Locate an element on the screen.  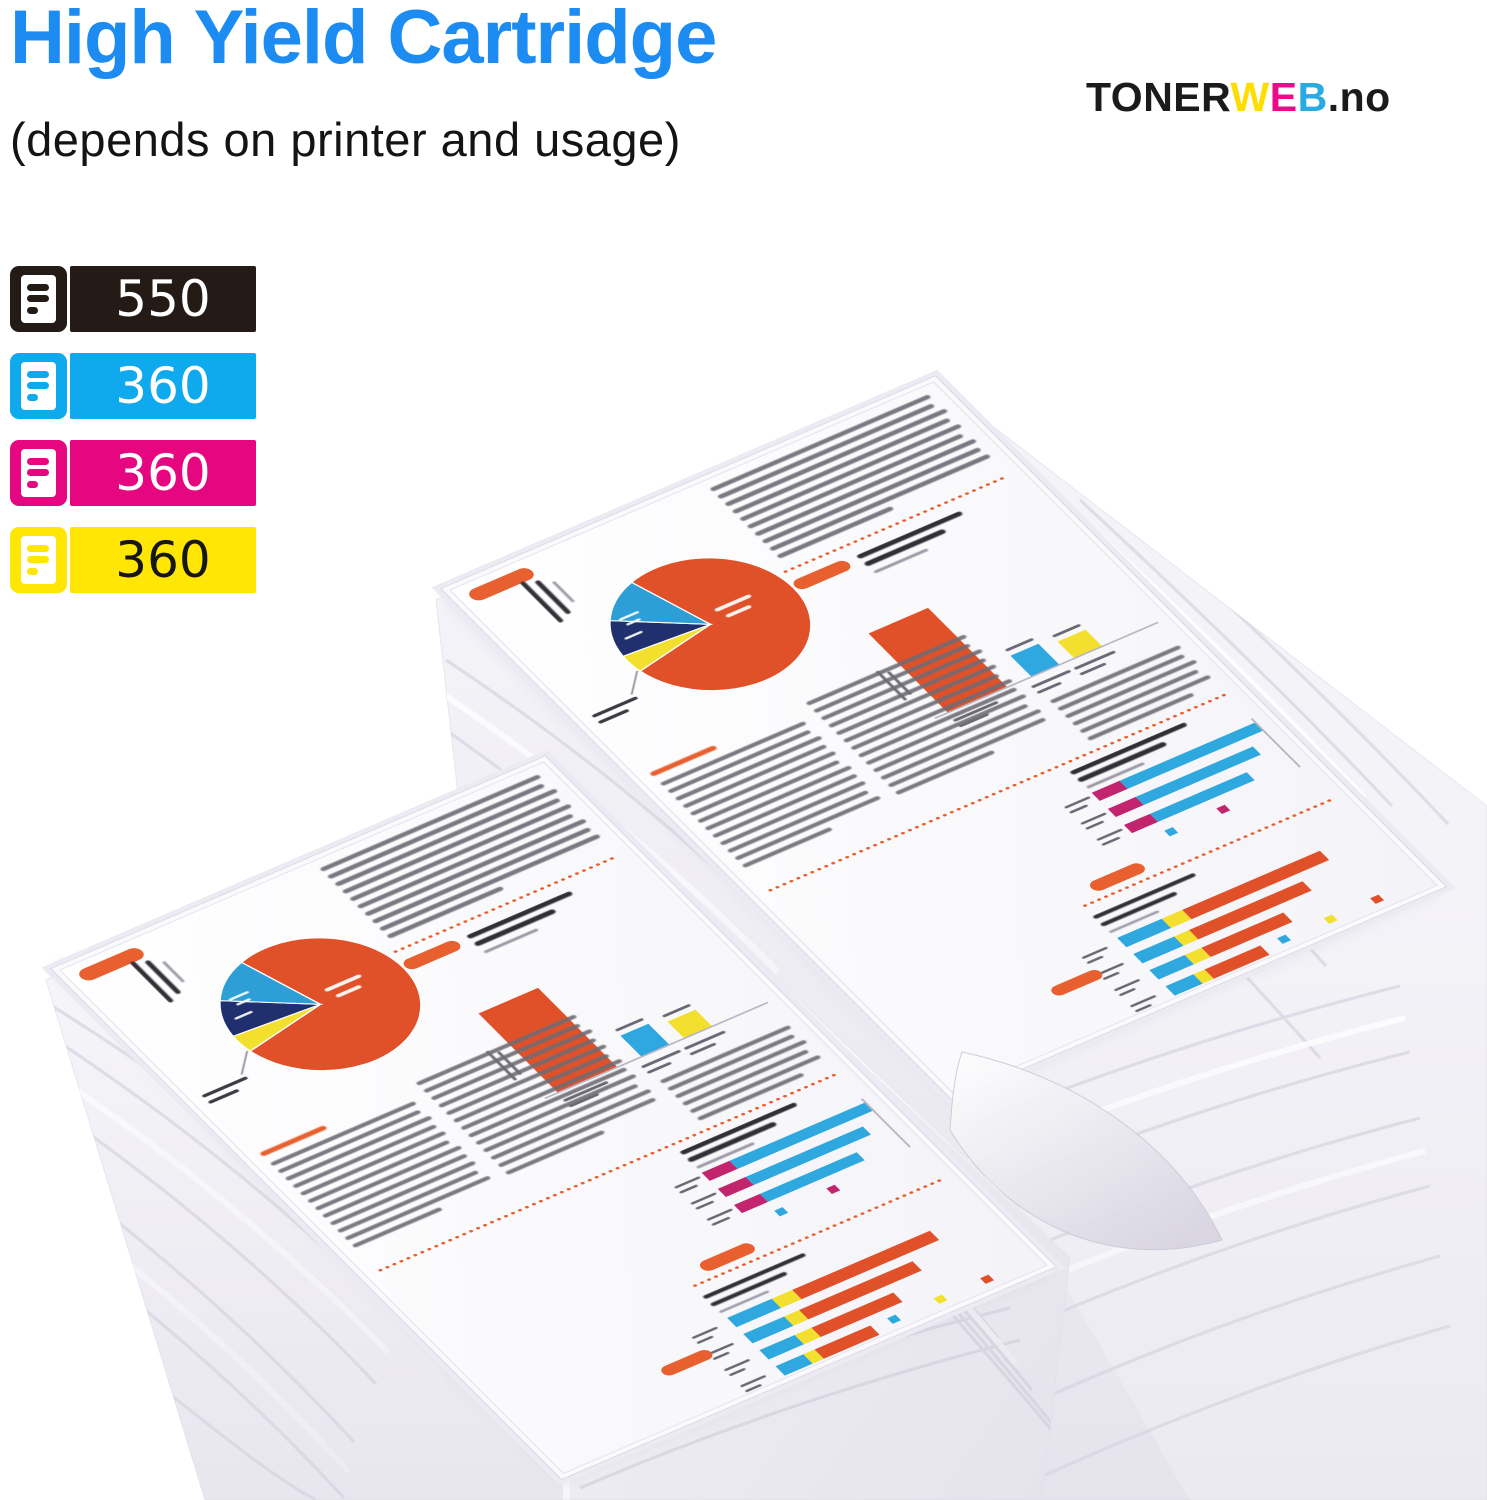
page-curl is located at coordinates (1086, 1151).